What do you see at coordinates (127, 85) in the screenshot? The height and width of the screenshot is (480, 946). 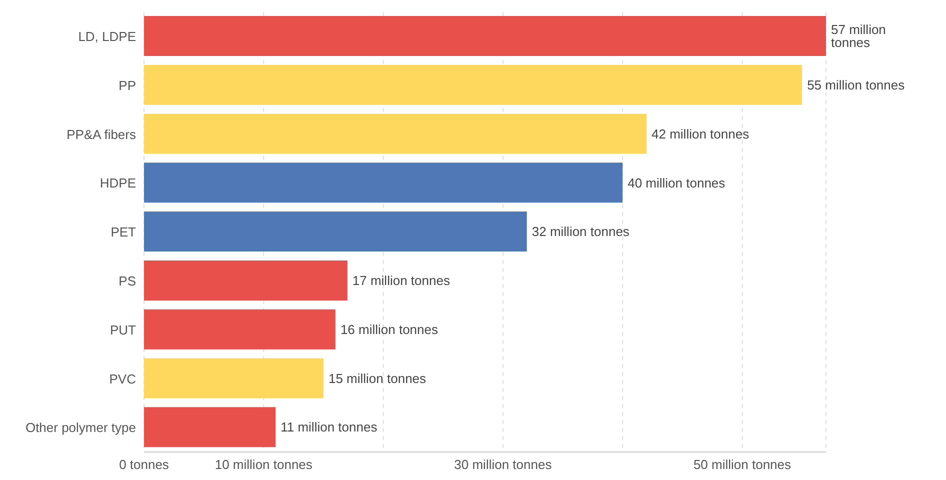 I see `y-tick-label: PP` at bounding box center [127, 85].